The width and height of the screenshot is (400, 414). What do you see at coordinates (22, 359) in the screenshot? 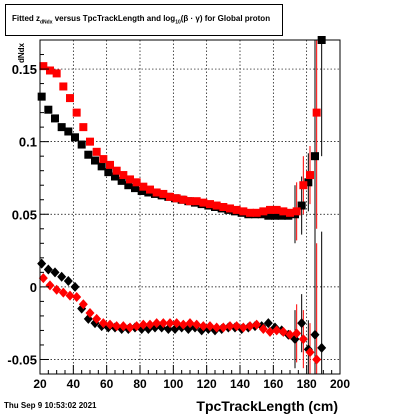
I see `y-tick-label: -0.05` at bounding box center [22, 359].